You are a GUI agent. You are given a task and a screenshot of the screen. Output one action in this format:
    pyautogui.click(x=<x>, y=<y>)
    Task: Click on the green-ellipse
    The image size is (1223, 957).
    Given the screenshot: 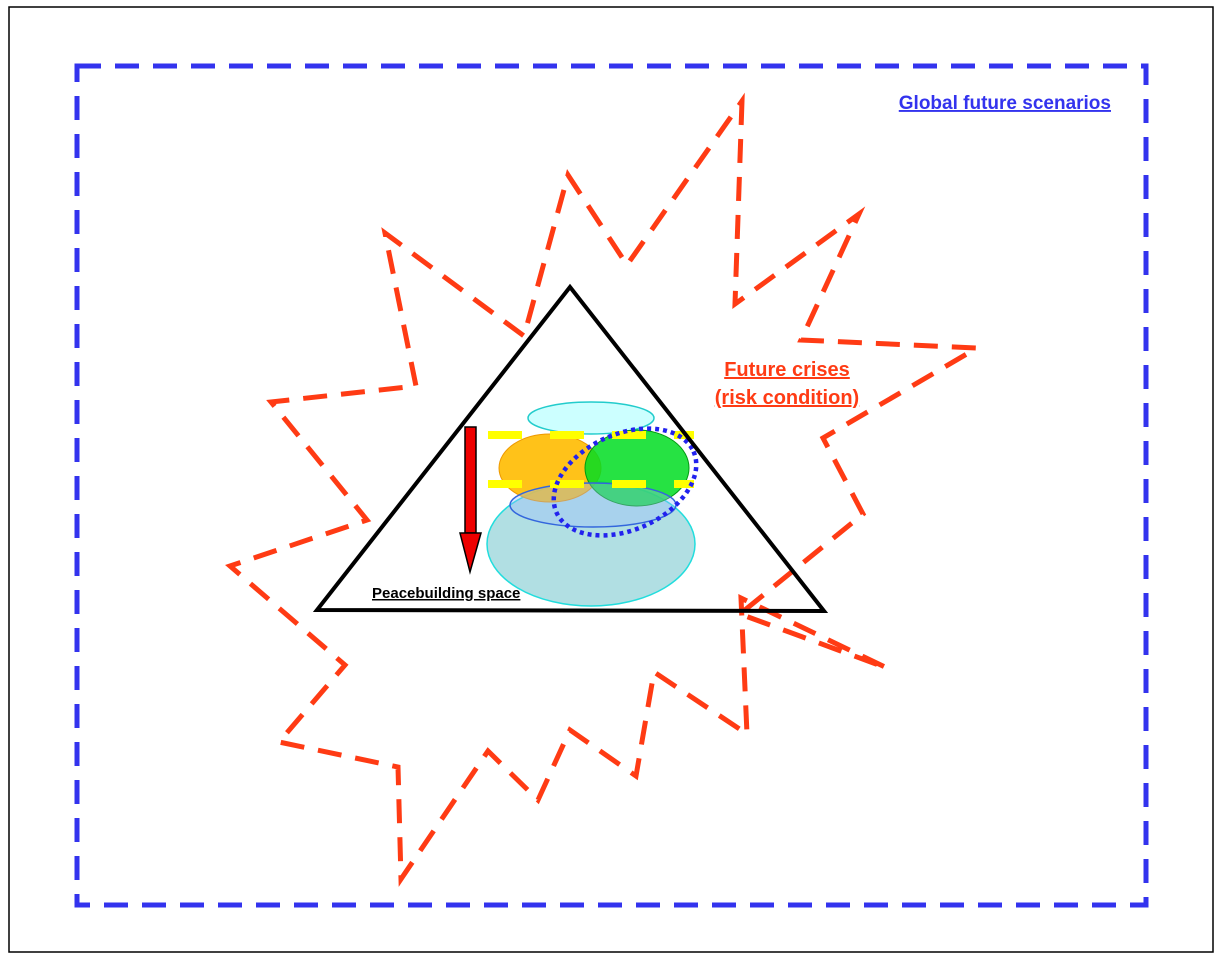 What is the action you would take?
    pyautogui.click(x=637, y=468)
    